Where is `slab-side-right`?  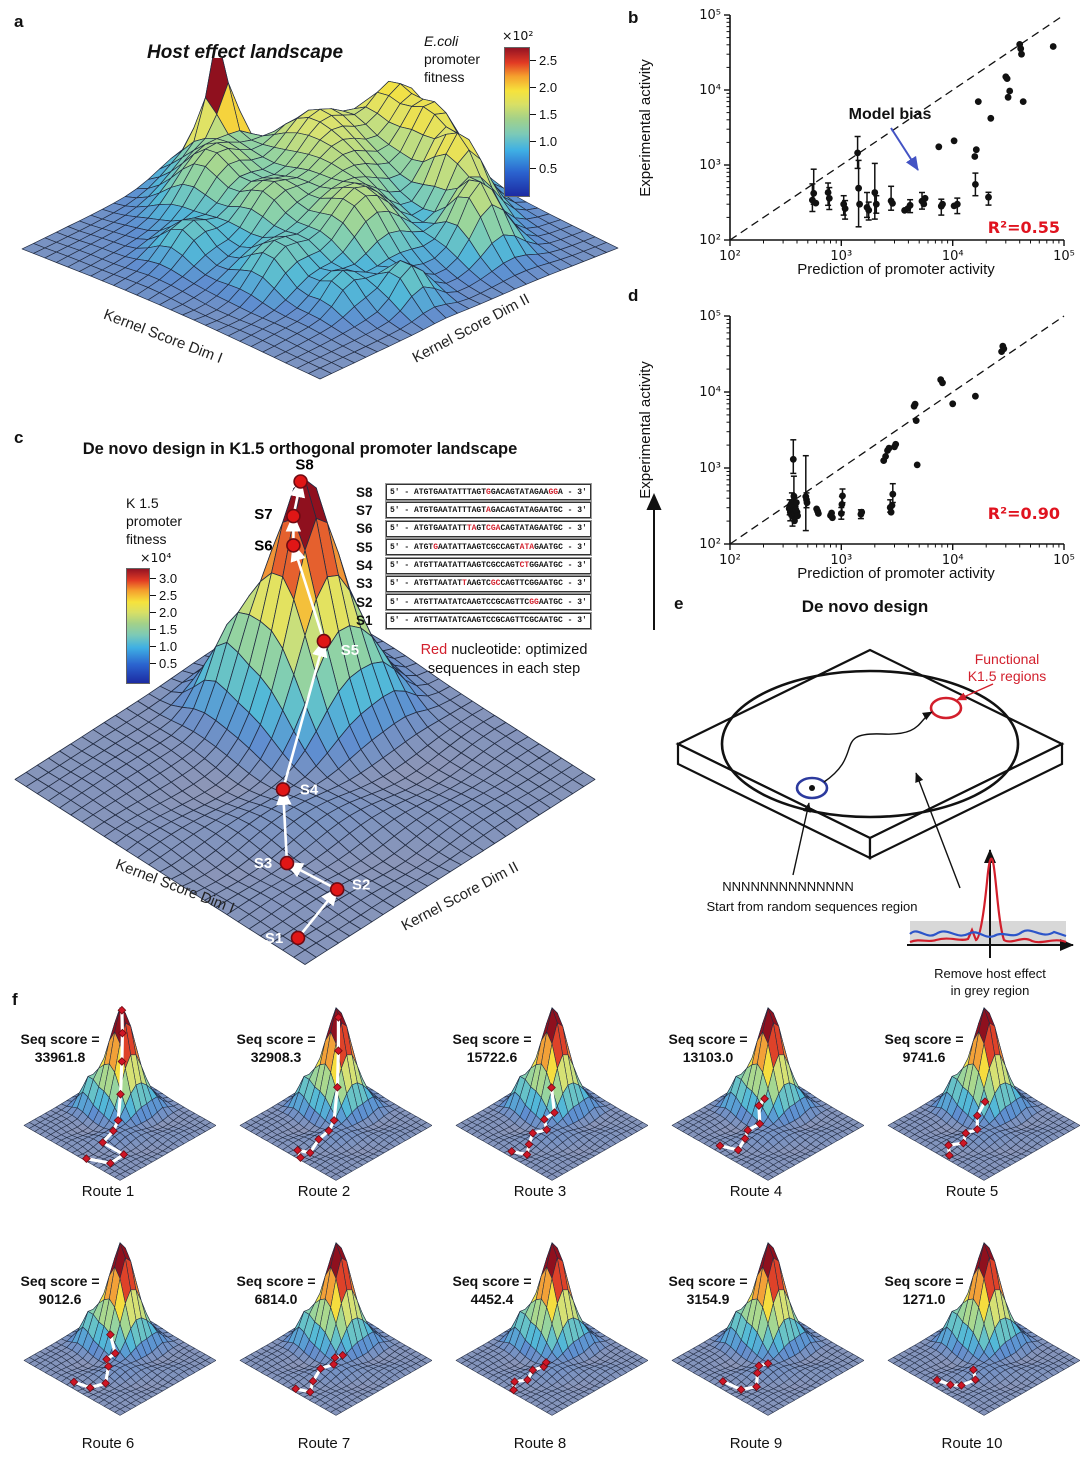
slab-side-right is located at coordinates (966, 801).